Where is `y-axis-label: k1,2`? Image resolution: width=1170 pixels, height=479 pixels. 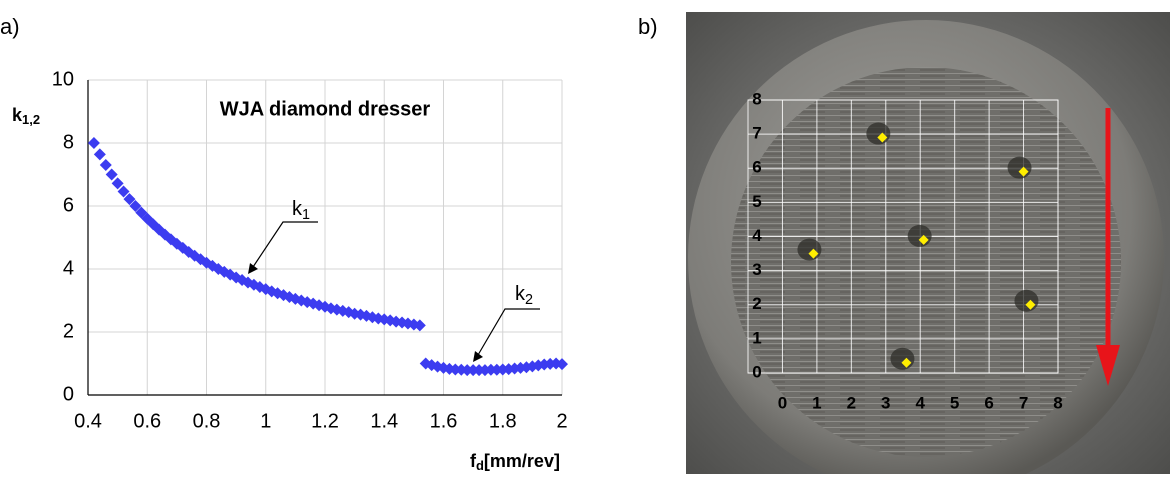 y-axis-label: k1,2 is located at coordinates (26, 116).